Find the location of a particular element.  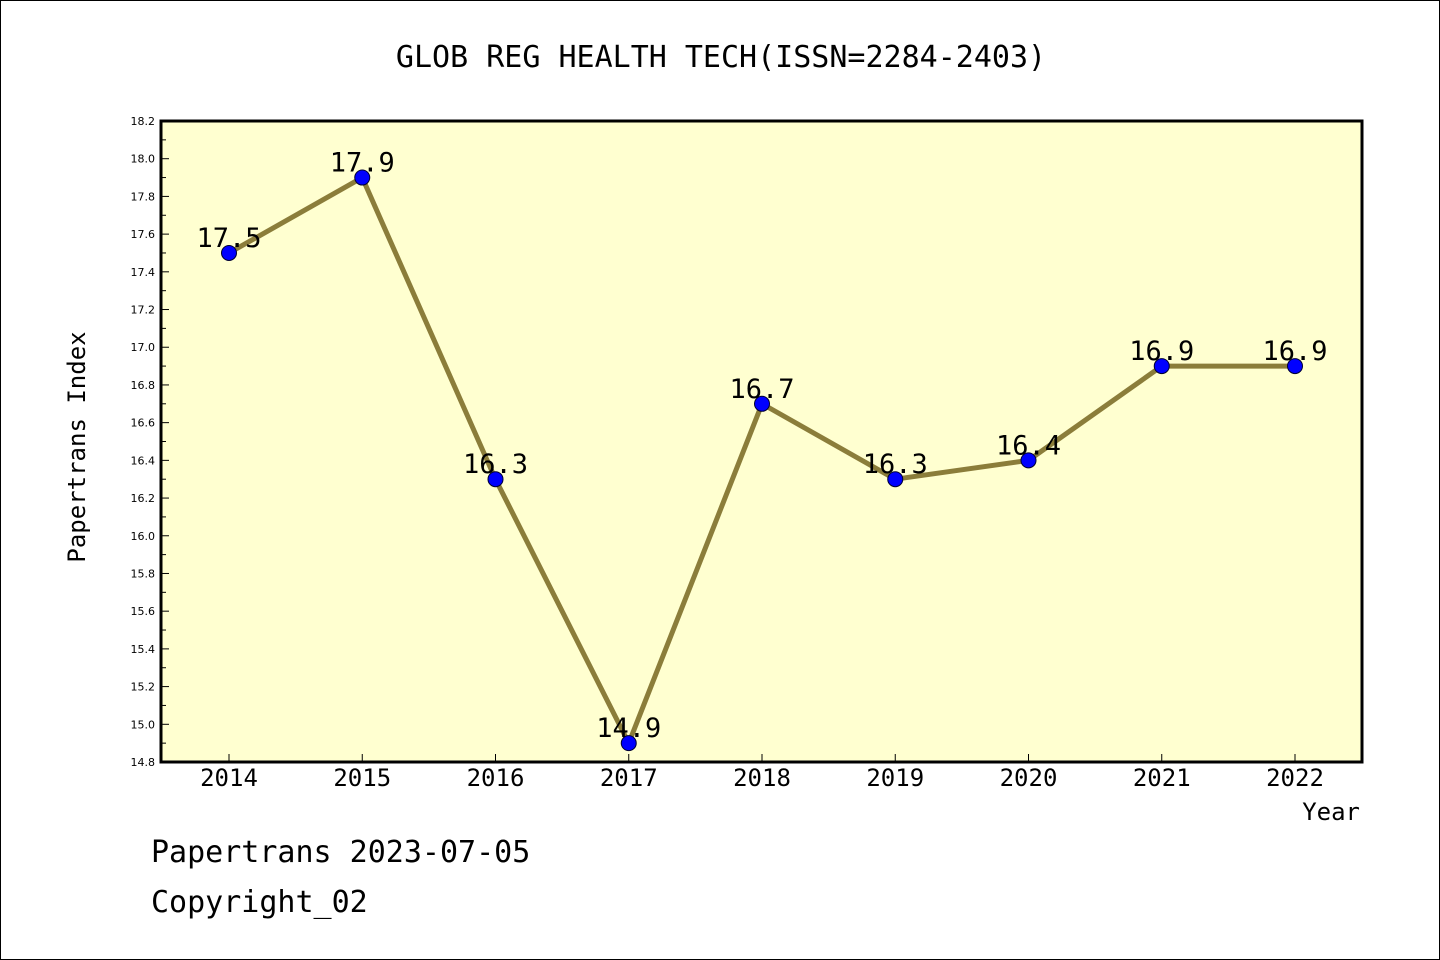

data-label: 14.9 is located at coordinates (628, 728).